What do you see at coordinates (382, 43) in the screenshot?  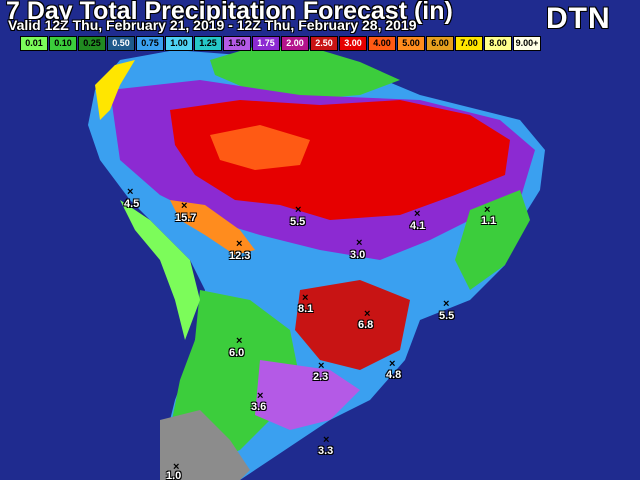 I see `legend-swatch: 4.00` at bounding box center [382, 43].